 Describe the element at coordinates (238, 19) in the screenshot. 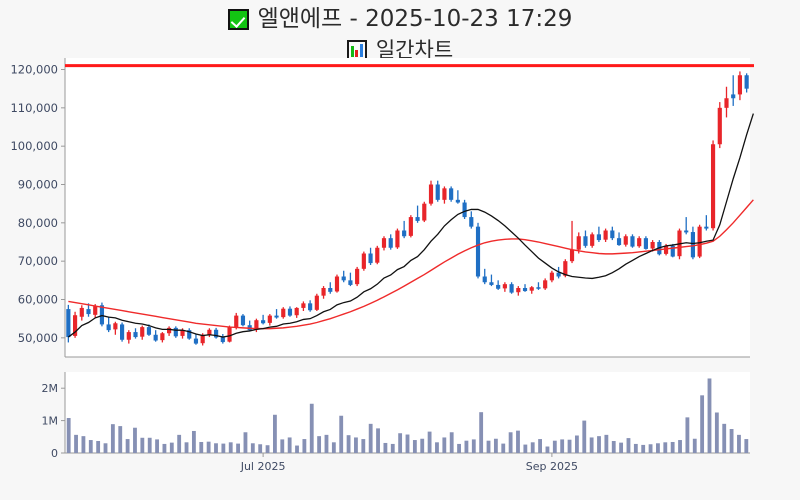

I see `check-icon` at that location.